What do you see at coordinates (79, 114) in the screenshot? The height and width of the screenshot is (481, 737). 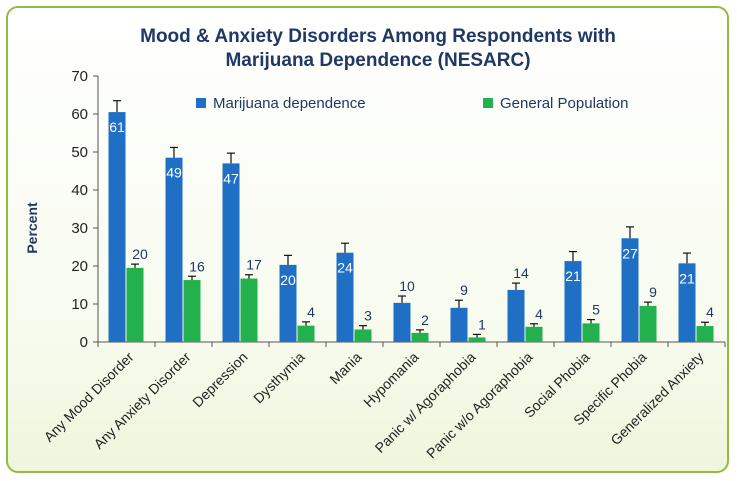 I see `y-tick-label: 60` at bounding box center [79, 114].